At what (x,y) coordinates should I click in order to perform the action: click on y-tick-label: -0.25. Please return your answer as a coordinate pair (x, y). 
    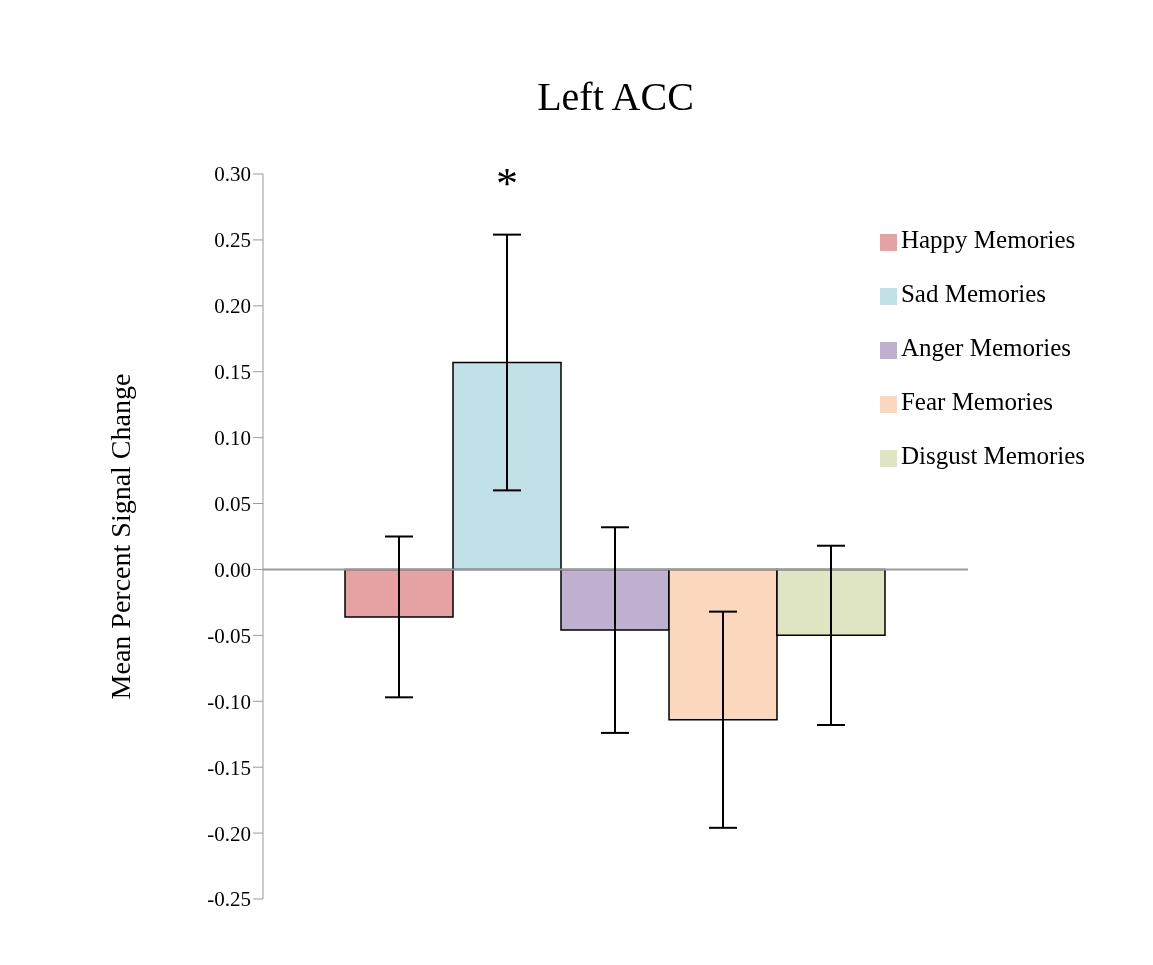
    Looking at the image, I should click on (229, 899).